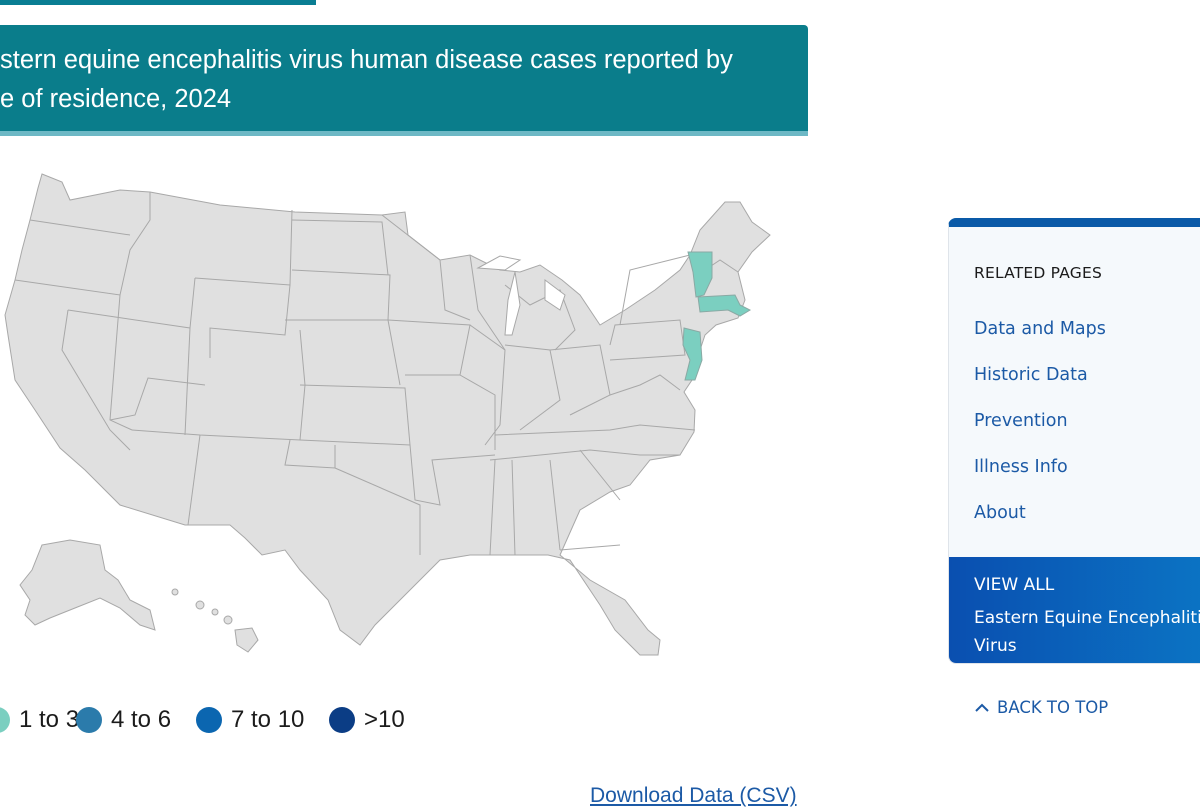  What do you see at coordinates (1087, 632) in the screenshot?
I see `view-all-target: Eastern Equine Encephalitis Virus` at bounding box center [1087, 632].